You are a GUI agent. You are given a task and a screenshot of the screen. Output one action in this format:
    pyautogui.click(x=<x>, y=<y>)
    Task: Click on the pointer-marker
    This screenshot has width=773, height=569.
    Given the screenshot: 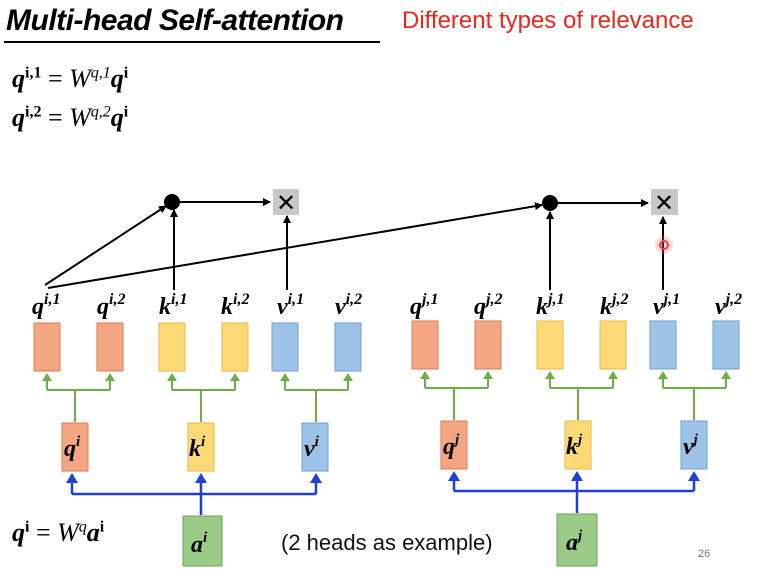 What is the action you would take?
    pyautogui.click(x=664, y=245)
    